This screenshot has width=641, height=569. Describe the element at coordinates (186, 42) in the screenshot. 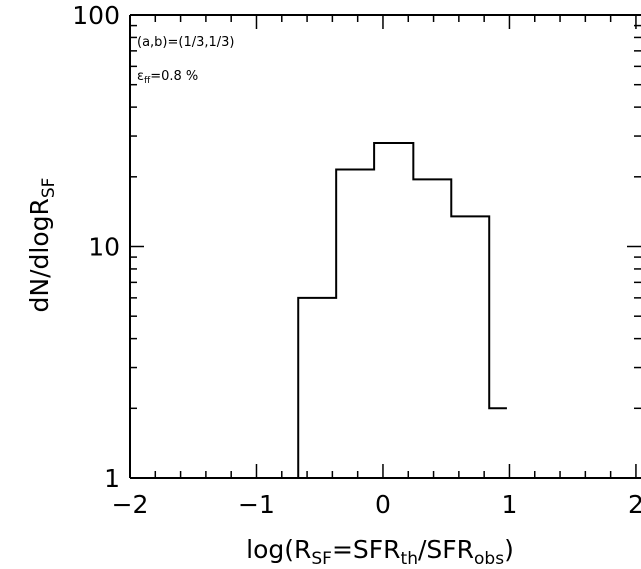

I see `annotation-ab: (a,b)=(1/3,1/3)` at that location.